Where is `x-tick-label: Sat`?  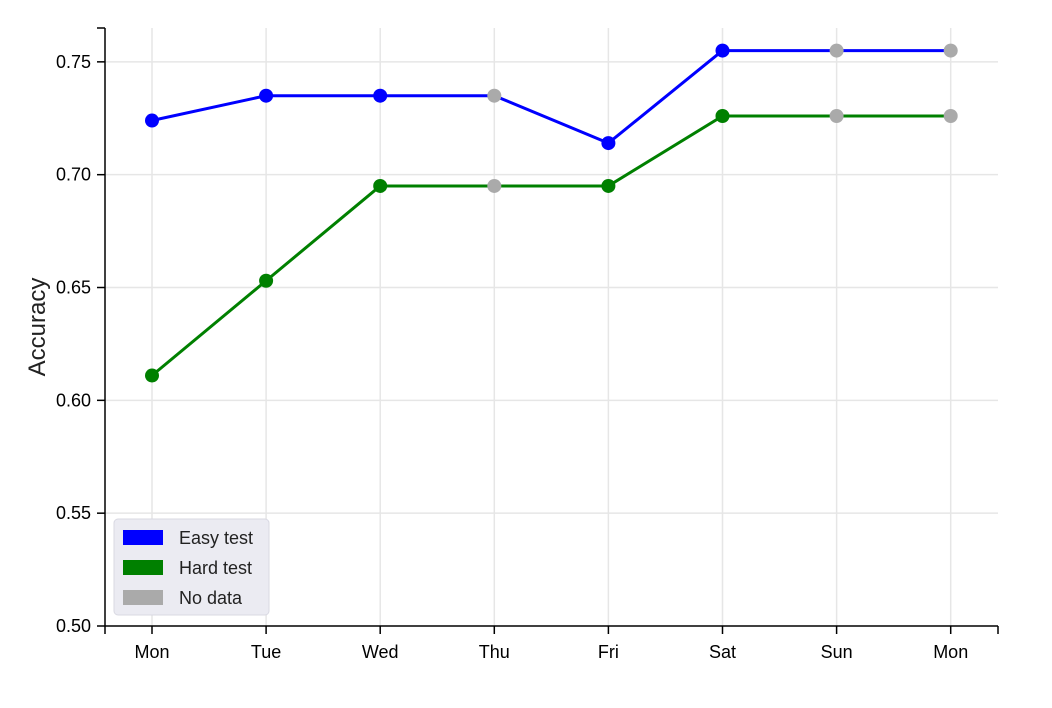
x-tick-label: Sat is located at coordinates (722, 652).